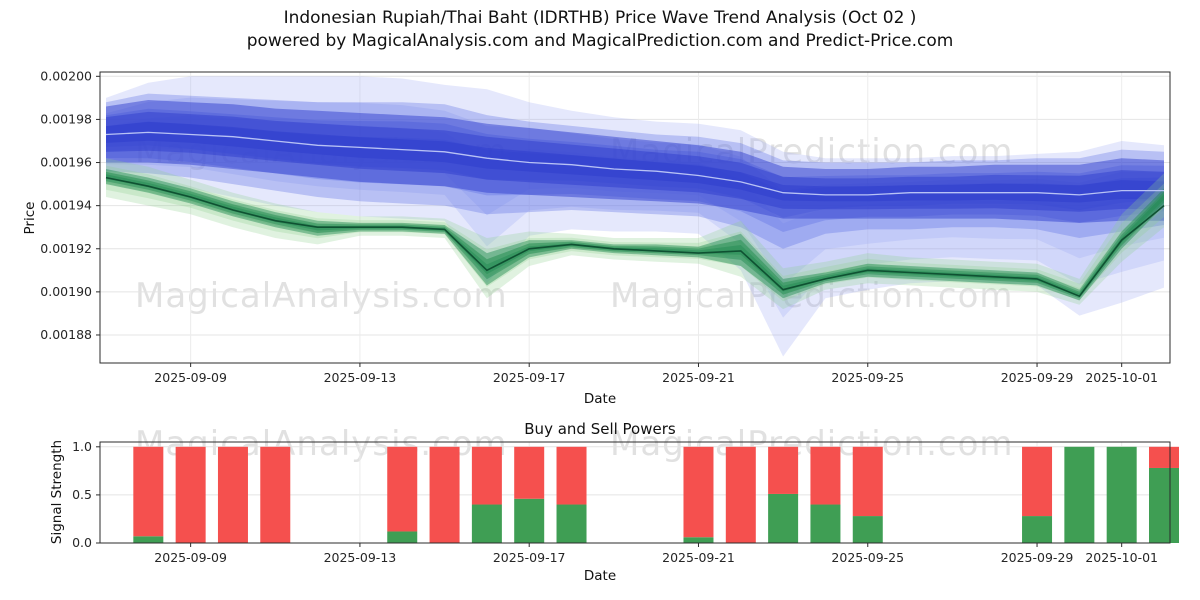 The width and height of the screenshot is (1200, 600). I want to click on price-axis-label: Price, so click(30, 218).